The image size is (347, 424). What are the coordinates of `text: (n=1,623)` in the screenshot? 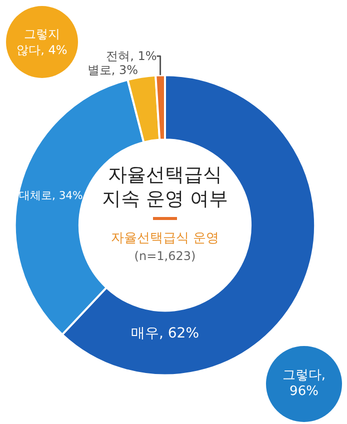 It's located at (165, 256).